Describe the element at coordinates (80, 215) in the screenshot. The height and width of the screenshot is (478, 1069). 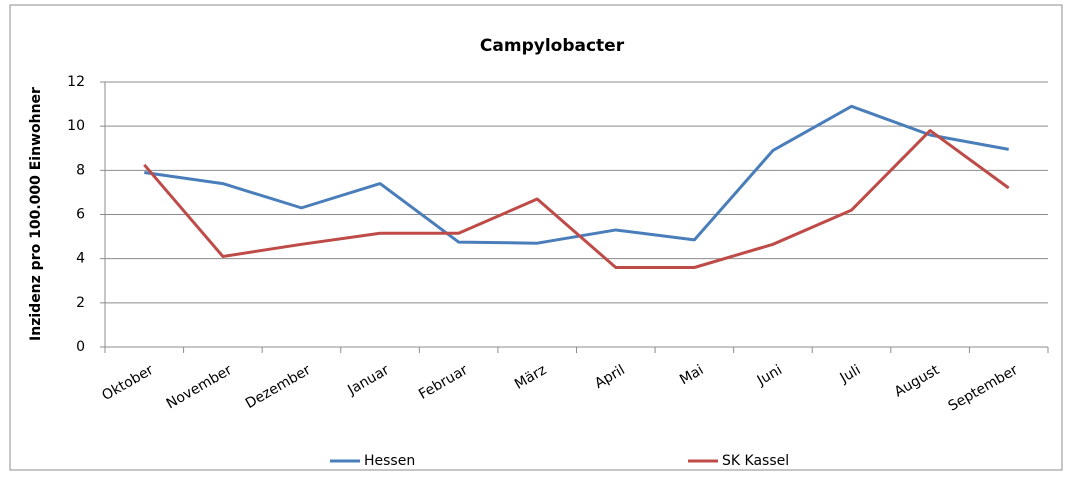
I see `y-tick-label: 6` at that location.